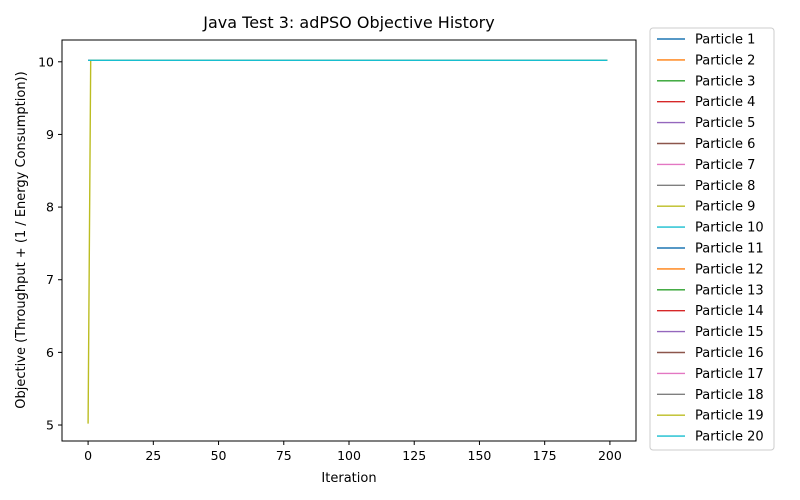 The width and height of the screenshot is (800, 500). I want to click on y-tick-label: 9, so click(50, 134).